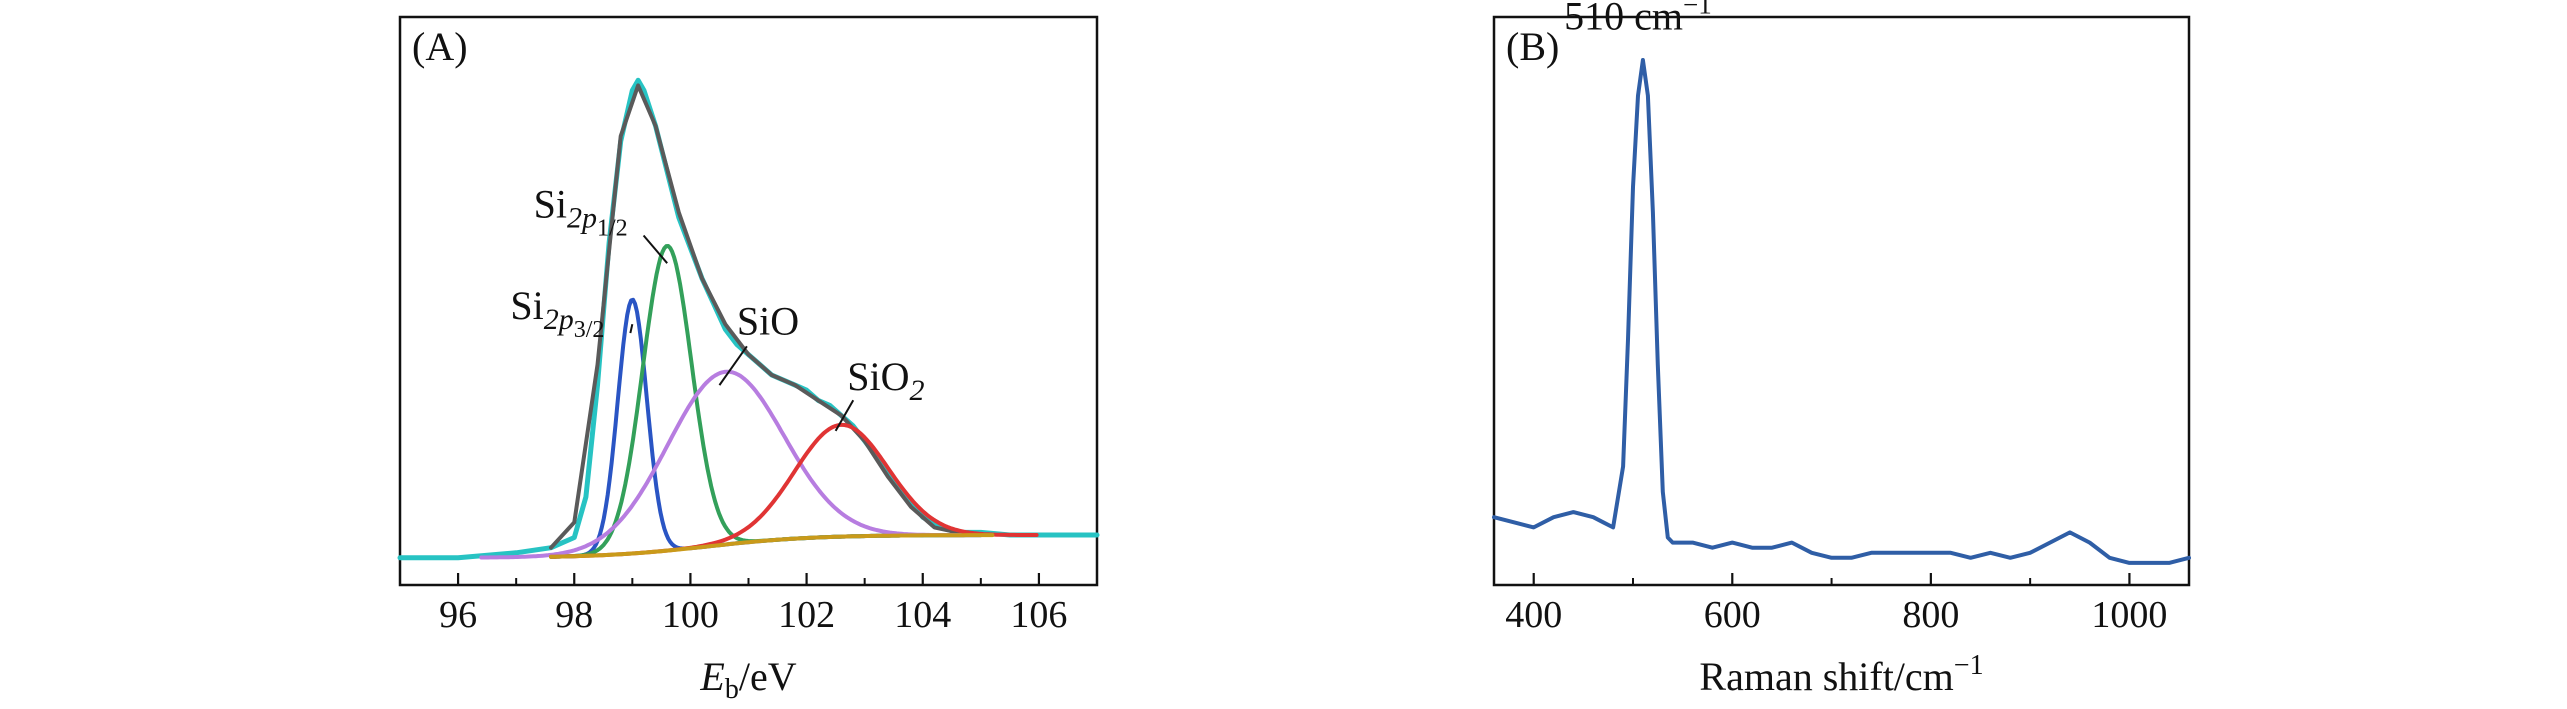 The width and height of the screenshot is (2567, 709). I want to click on annotation-peak-label: 510 cm−1, so click(1638, 19).